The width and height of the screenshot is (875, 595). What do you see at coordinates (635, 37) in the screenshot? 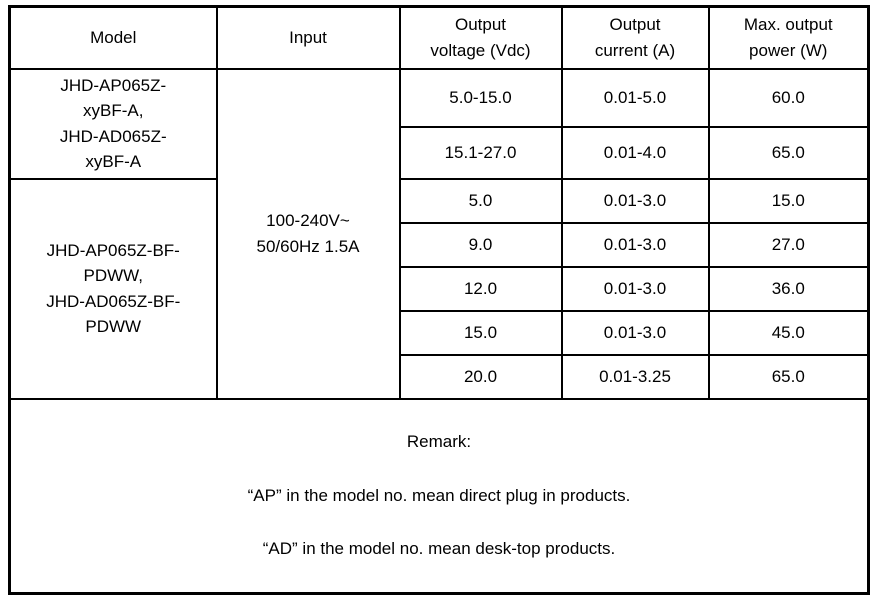
I see `col-header-current: Output current (A)` at bounding box center [635, 37].